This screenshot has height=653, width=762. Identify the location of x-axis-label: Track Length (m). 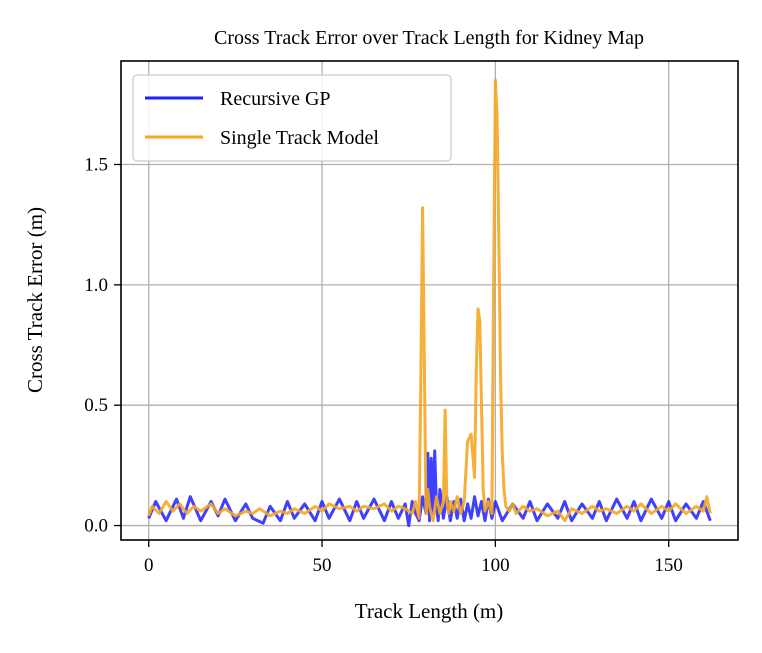
(429, 611).